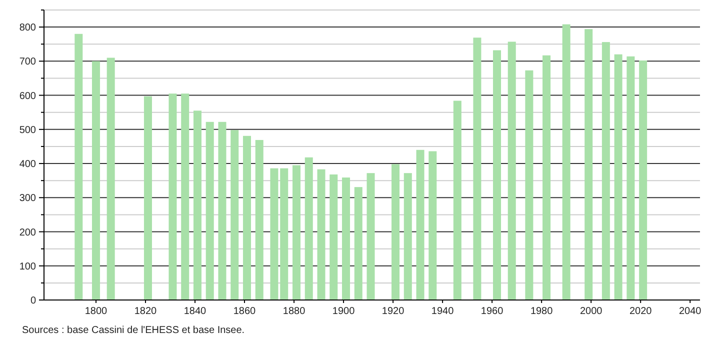  I want to click on x-tick-label: 2000, so click(591, 311).